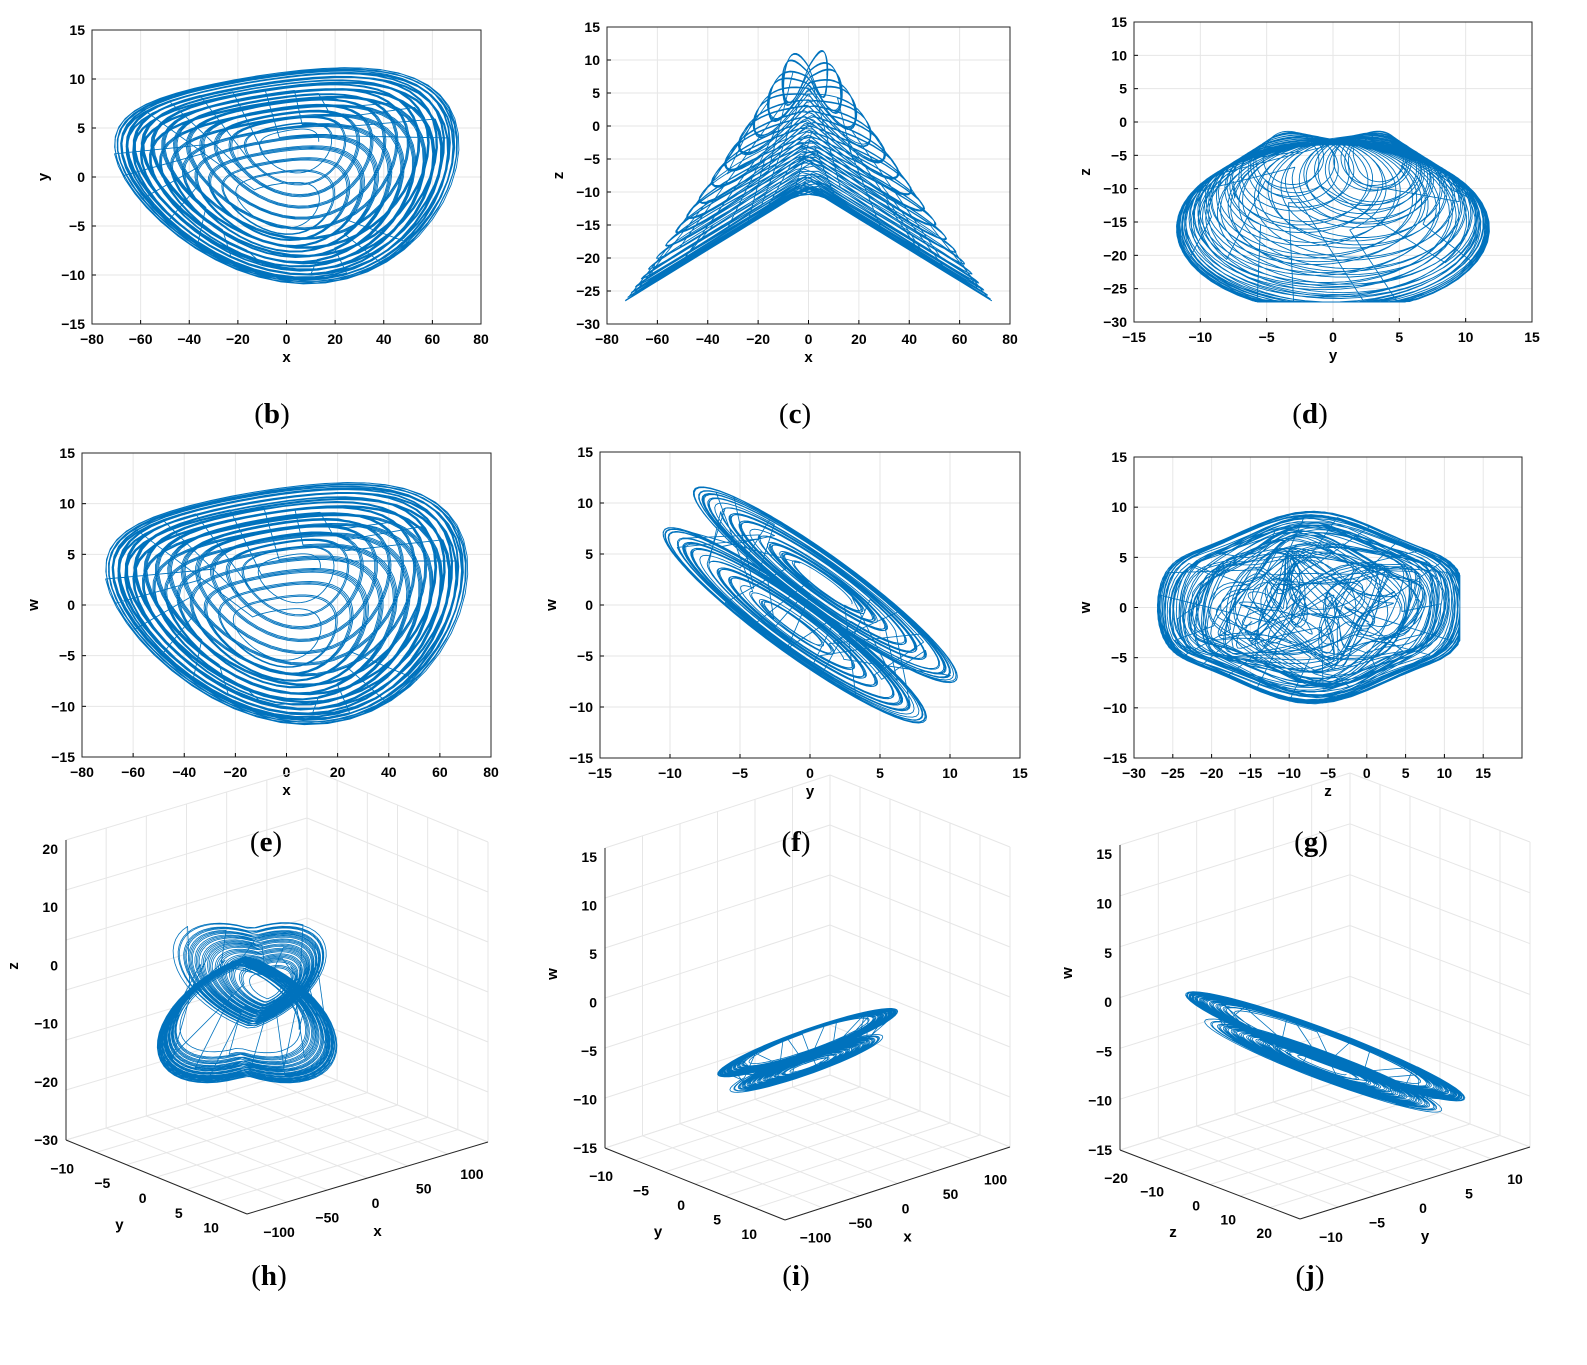 Image resolution: width=1587 pixels, height=1365 pixels. What do you see at coordinates (1295, 1008) in the screenshot?
I see `panel-j: −10 −5 0 5 10 −20 −10 0 10 20 −15 −10 −5 0 5 10 15 y z w` at bounding box center [1295, 1008].